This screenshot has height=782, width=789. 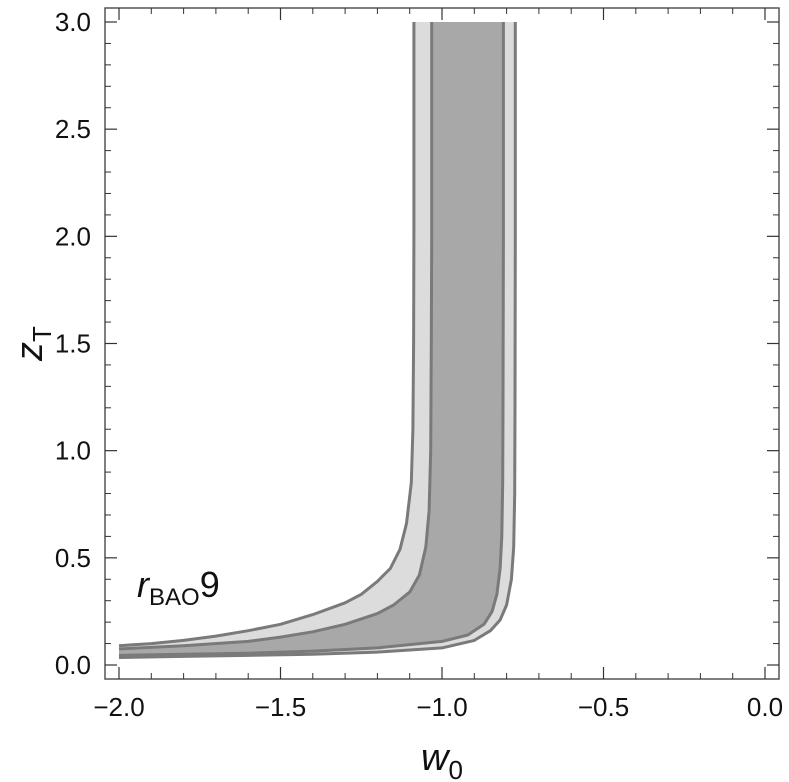 I want to click on y-tick-label: 1.0, so click(x=73, y=451).